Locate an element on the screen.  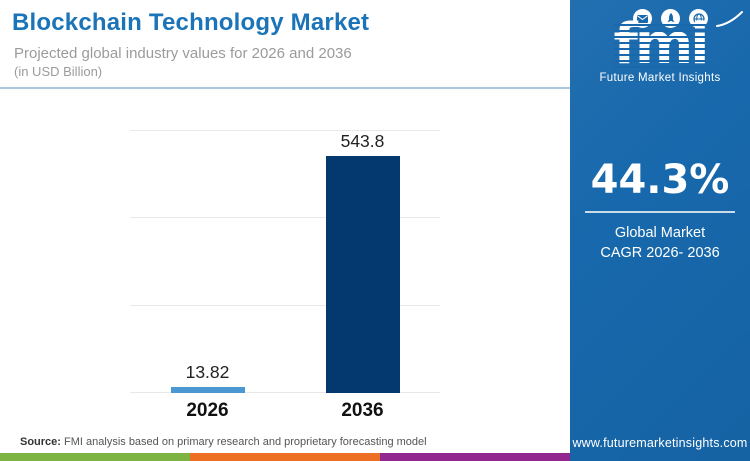
stripe-orange is located at coordinates (285, 457).